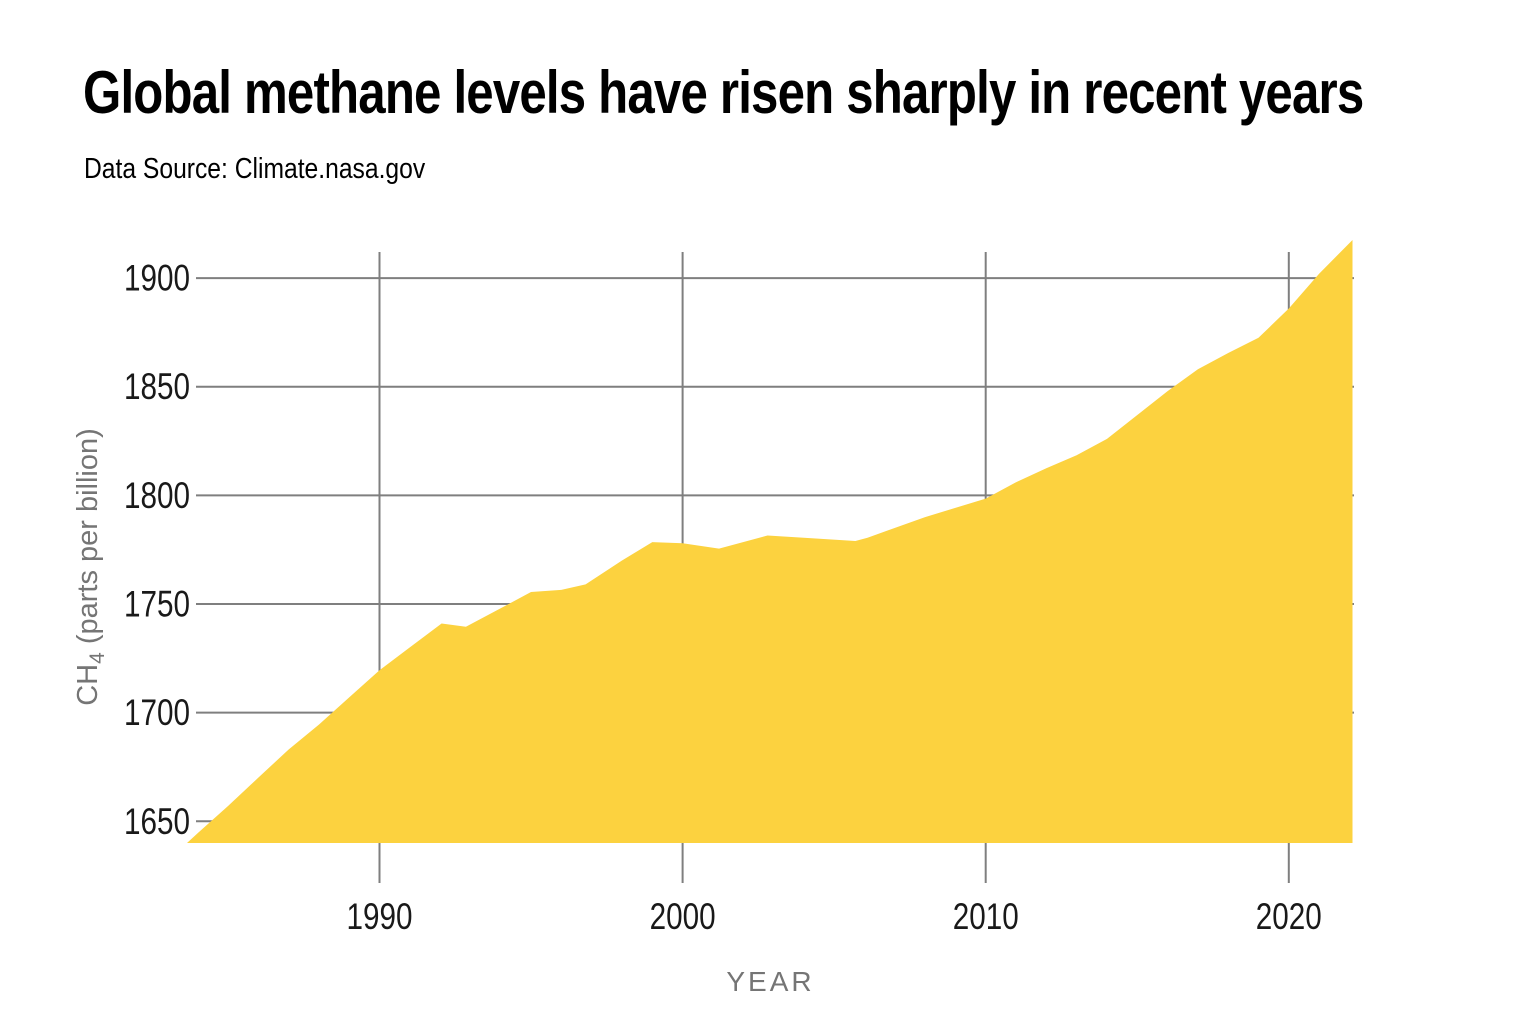 The width and height of the screenshot is (1536, 1026). Describe the element at coordinates (986, 916) in the screenshot. I see `x-tick-label: 2010` at that location.